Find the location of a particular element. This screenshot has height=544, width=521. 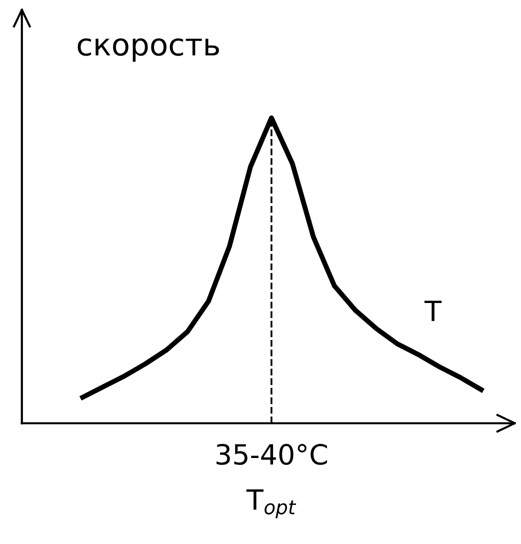

series-label: T is located at coordinates (433, 310).